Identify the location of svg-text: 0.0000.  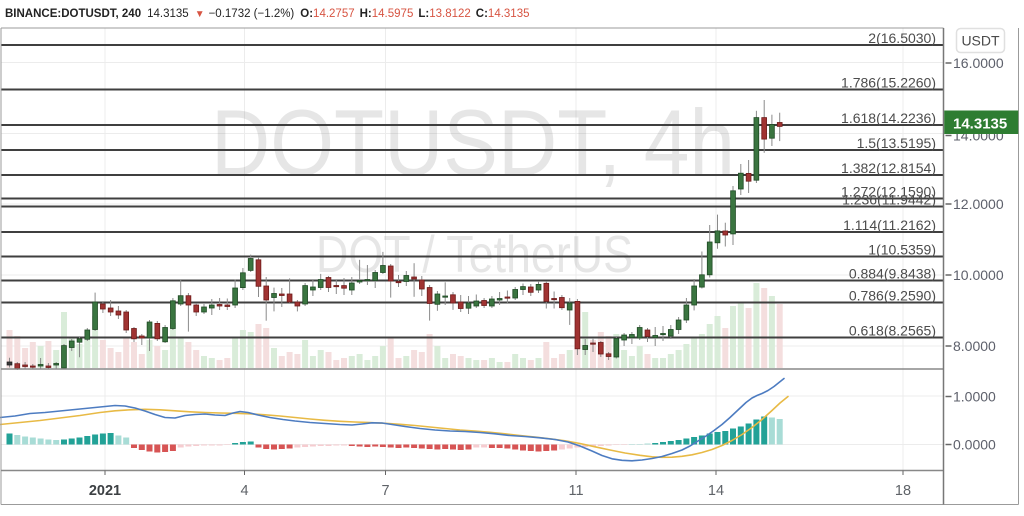
(974, 445).